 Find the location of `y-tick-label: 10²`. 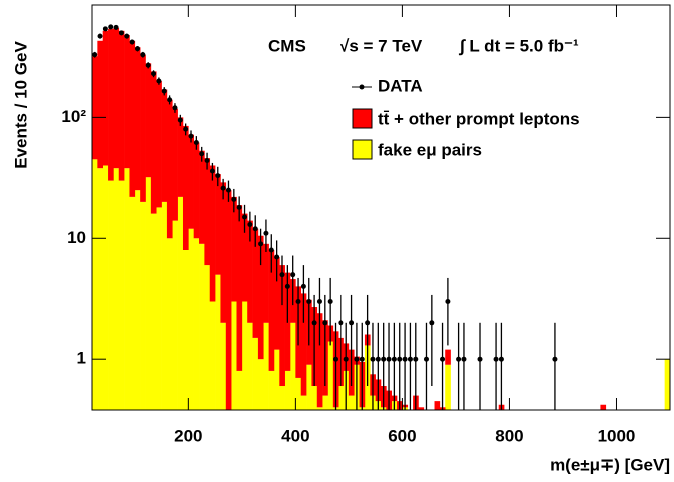

y-tick-label: 10² is located at coordinates (73, 116).